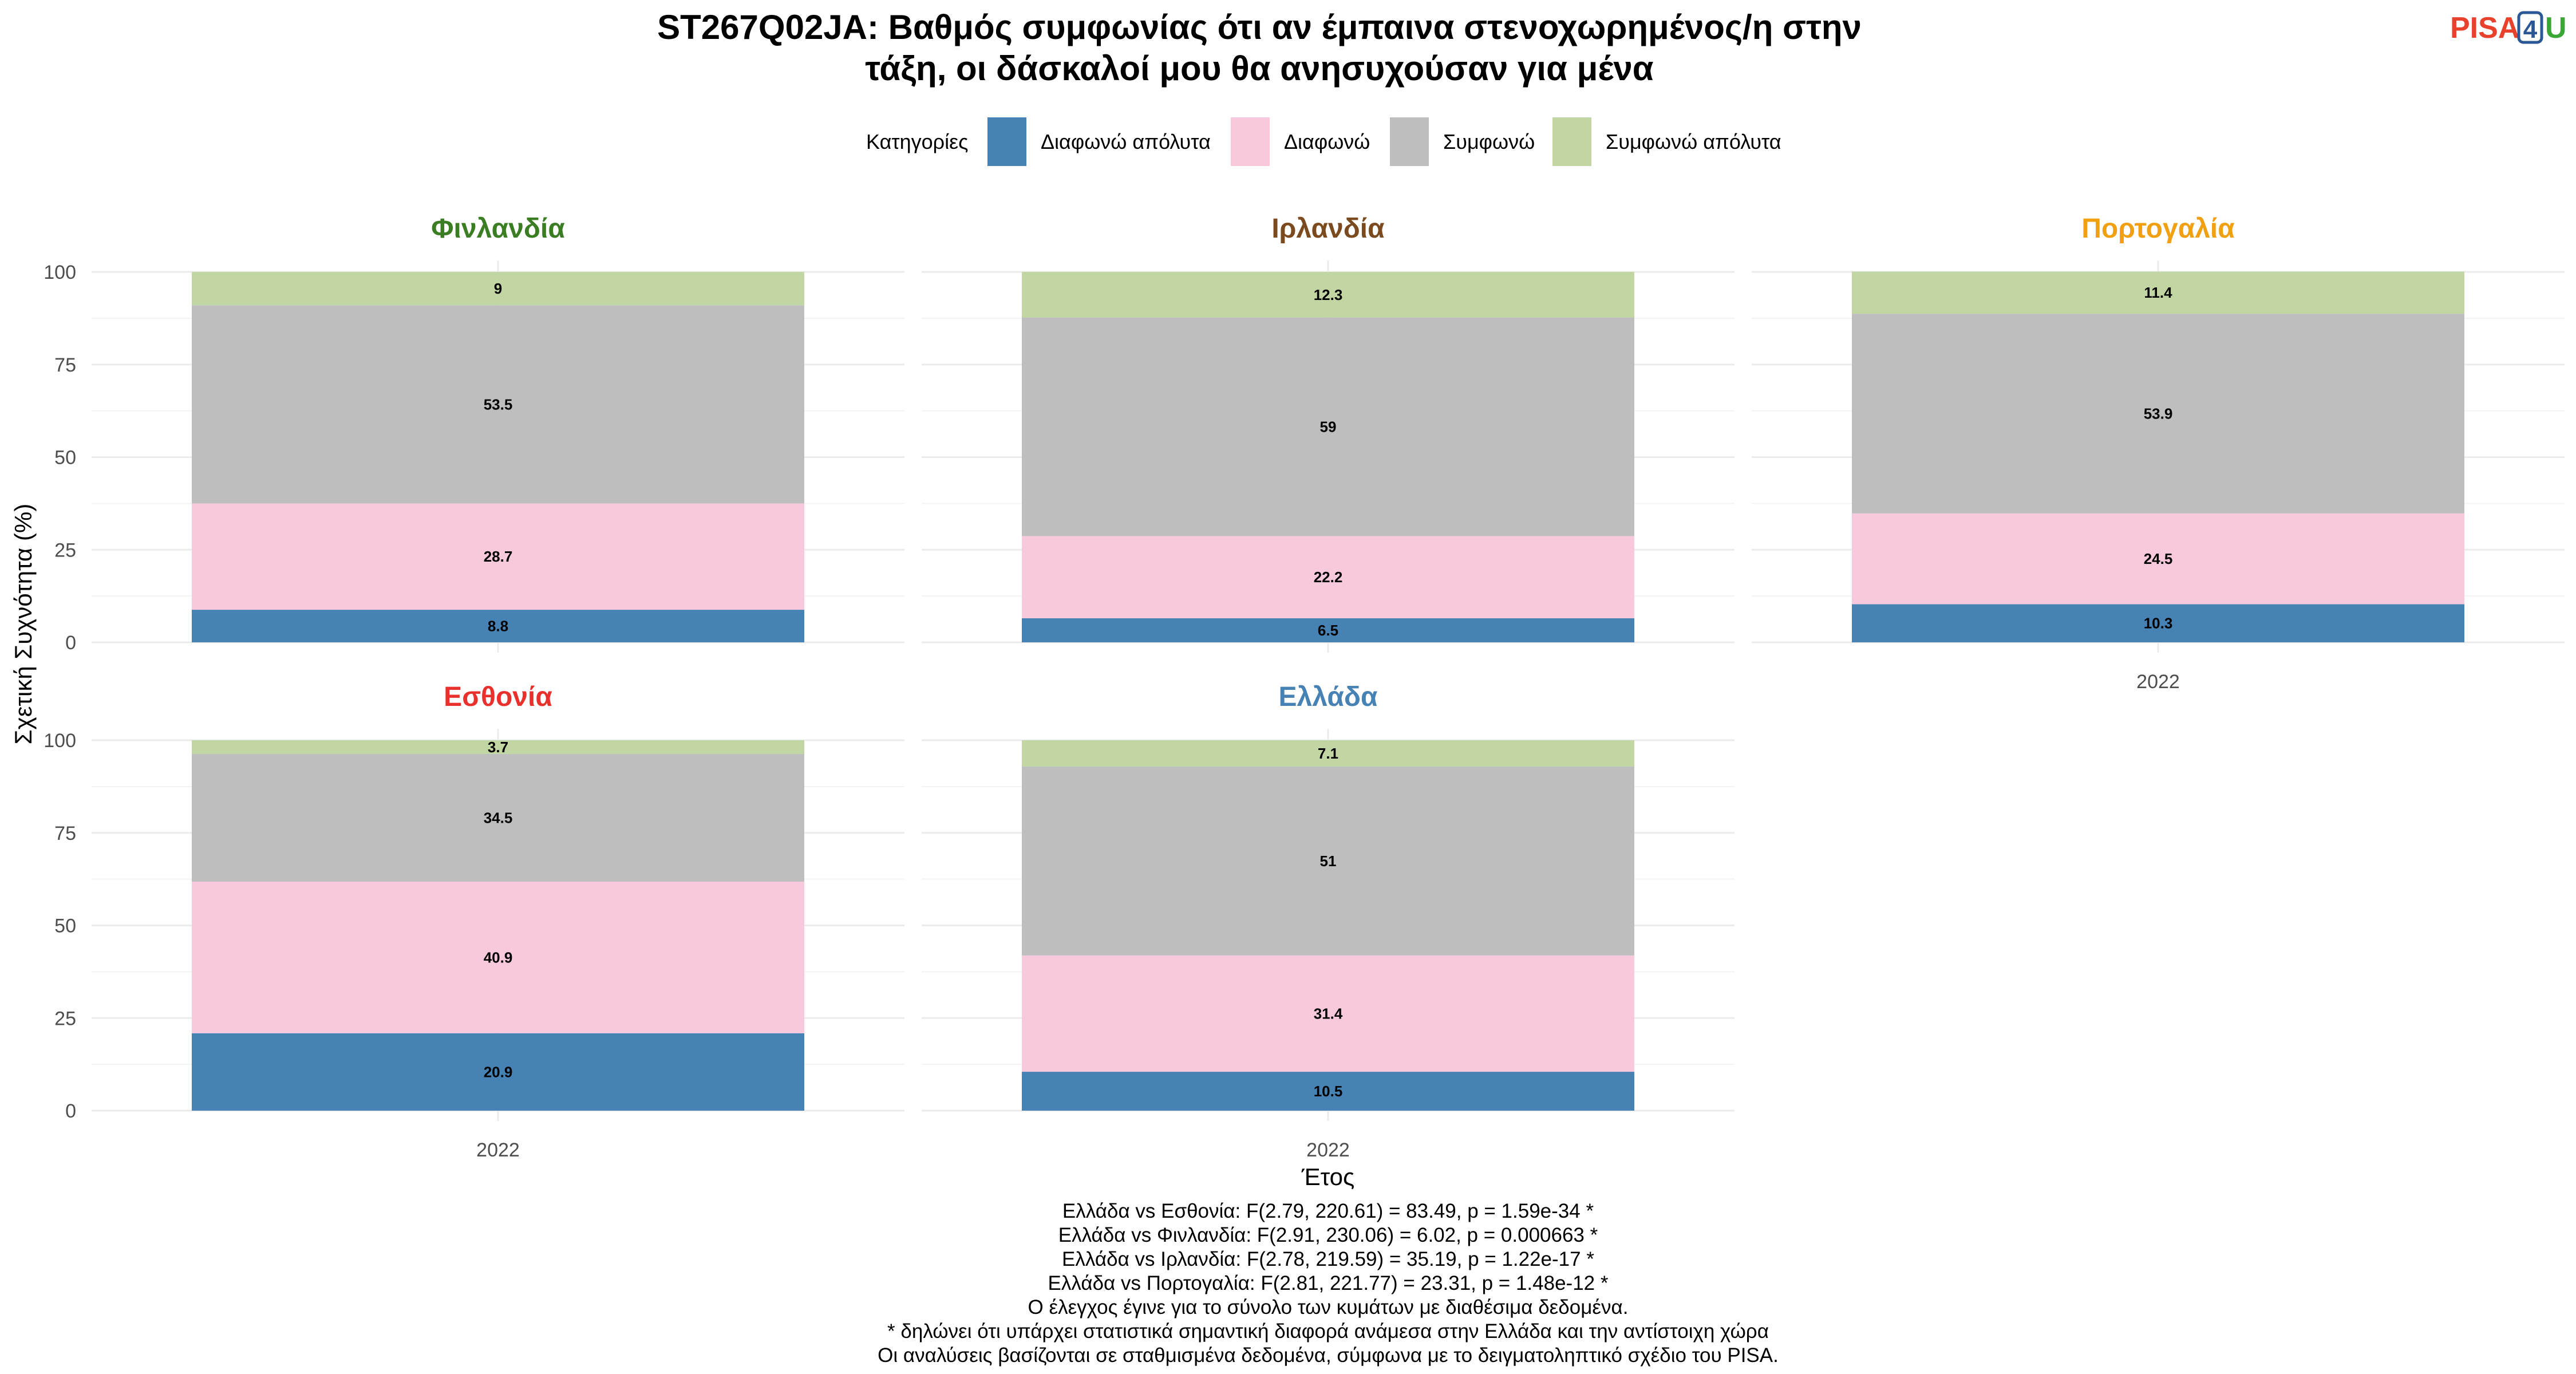 This screenshot has height=1374, width=2576. I want to click on logo-text-4: 4, so click(2530, 30).